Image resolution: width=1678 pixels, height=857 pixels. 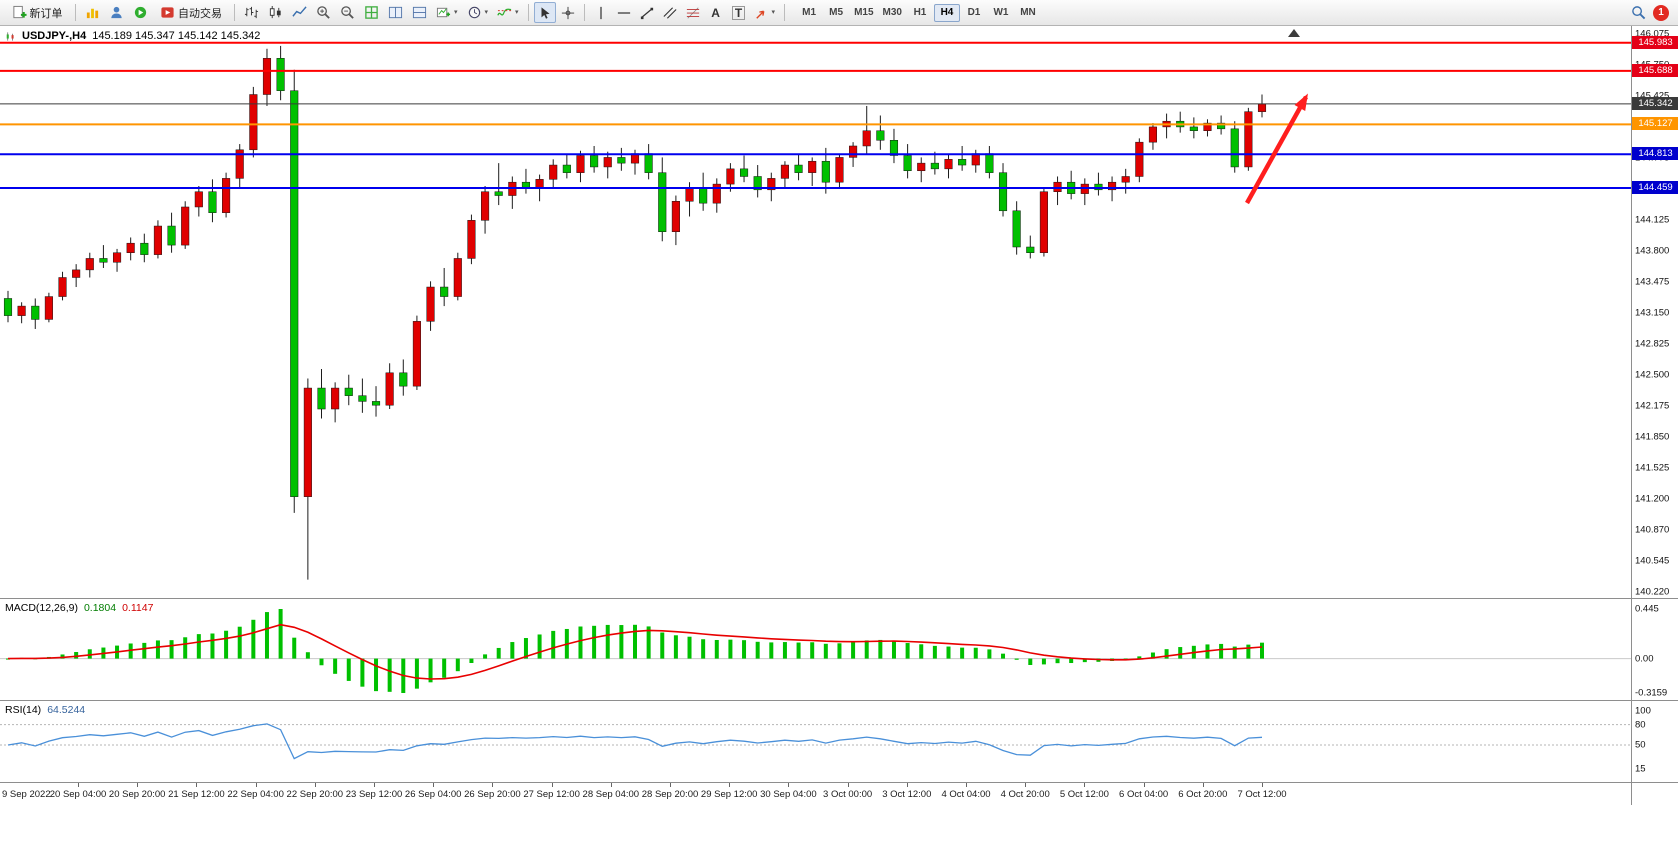 I want to click on price-tick-label: 140.545, so click(x=1652, y=561).